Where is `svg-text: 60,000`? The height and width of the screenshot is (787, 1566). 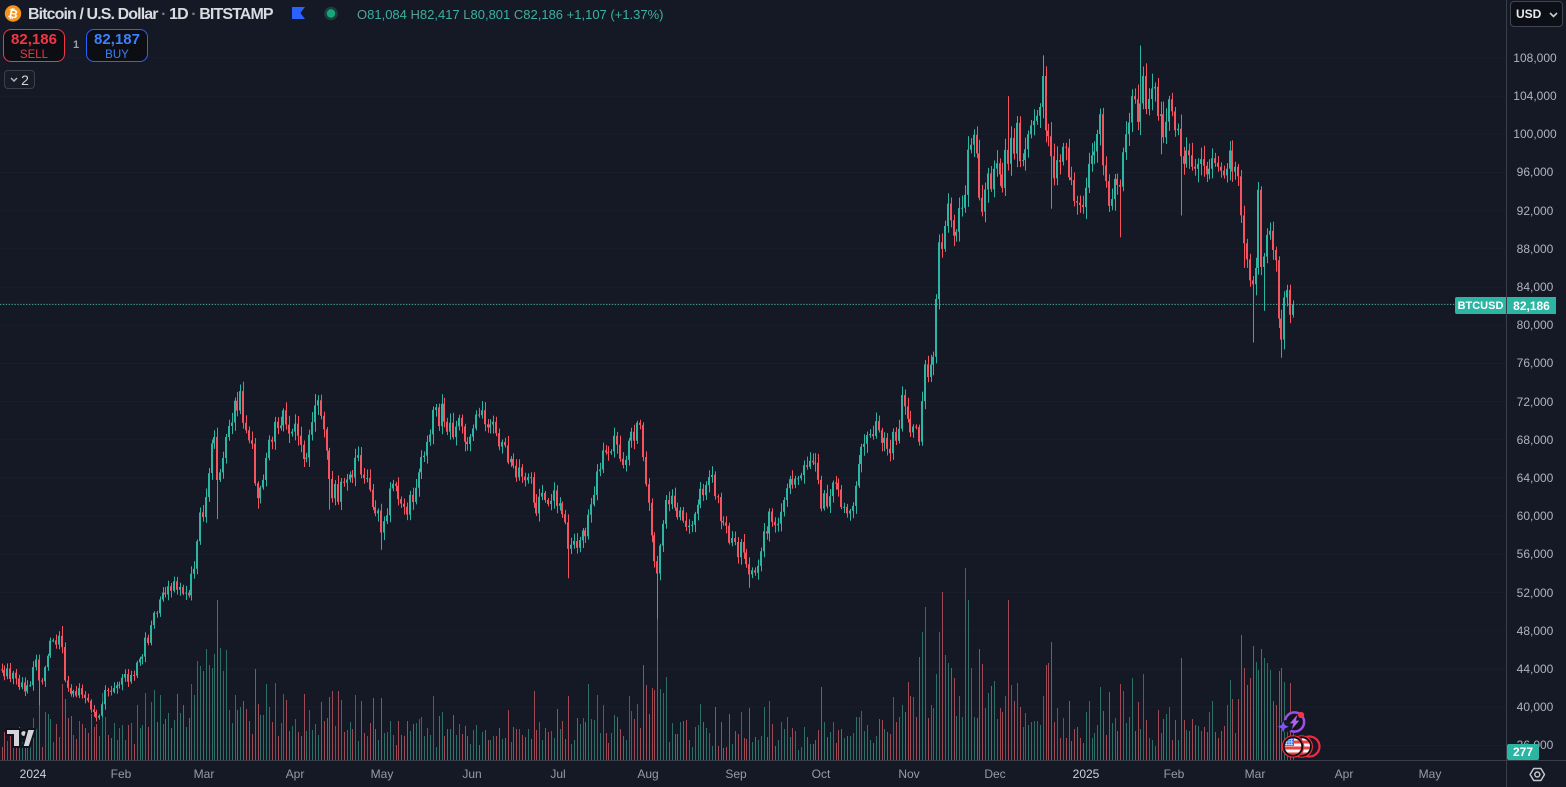 svg-text: 60,000 is located at coordinates (1535, 516).